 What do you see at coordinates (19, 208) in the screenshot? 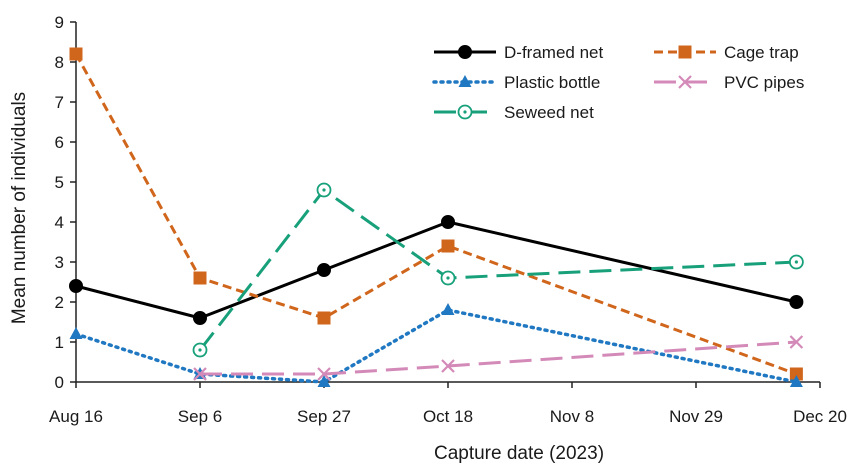
I see `y-axis-title: Mean number of individuals` at bounding box center [19, 208].